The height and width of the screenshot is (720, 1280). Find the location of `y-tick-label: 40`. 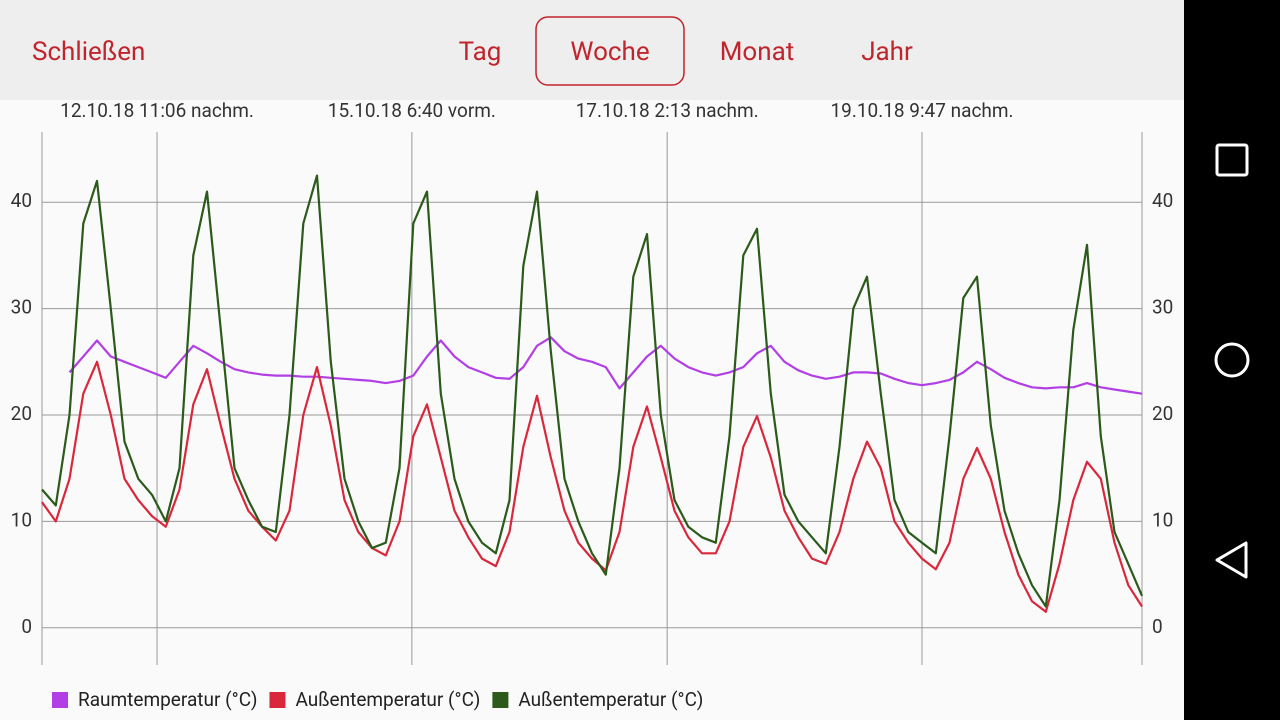

y-tick-label: 40 is located at coordinates (21, 200).